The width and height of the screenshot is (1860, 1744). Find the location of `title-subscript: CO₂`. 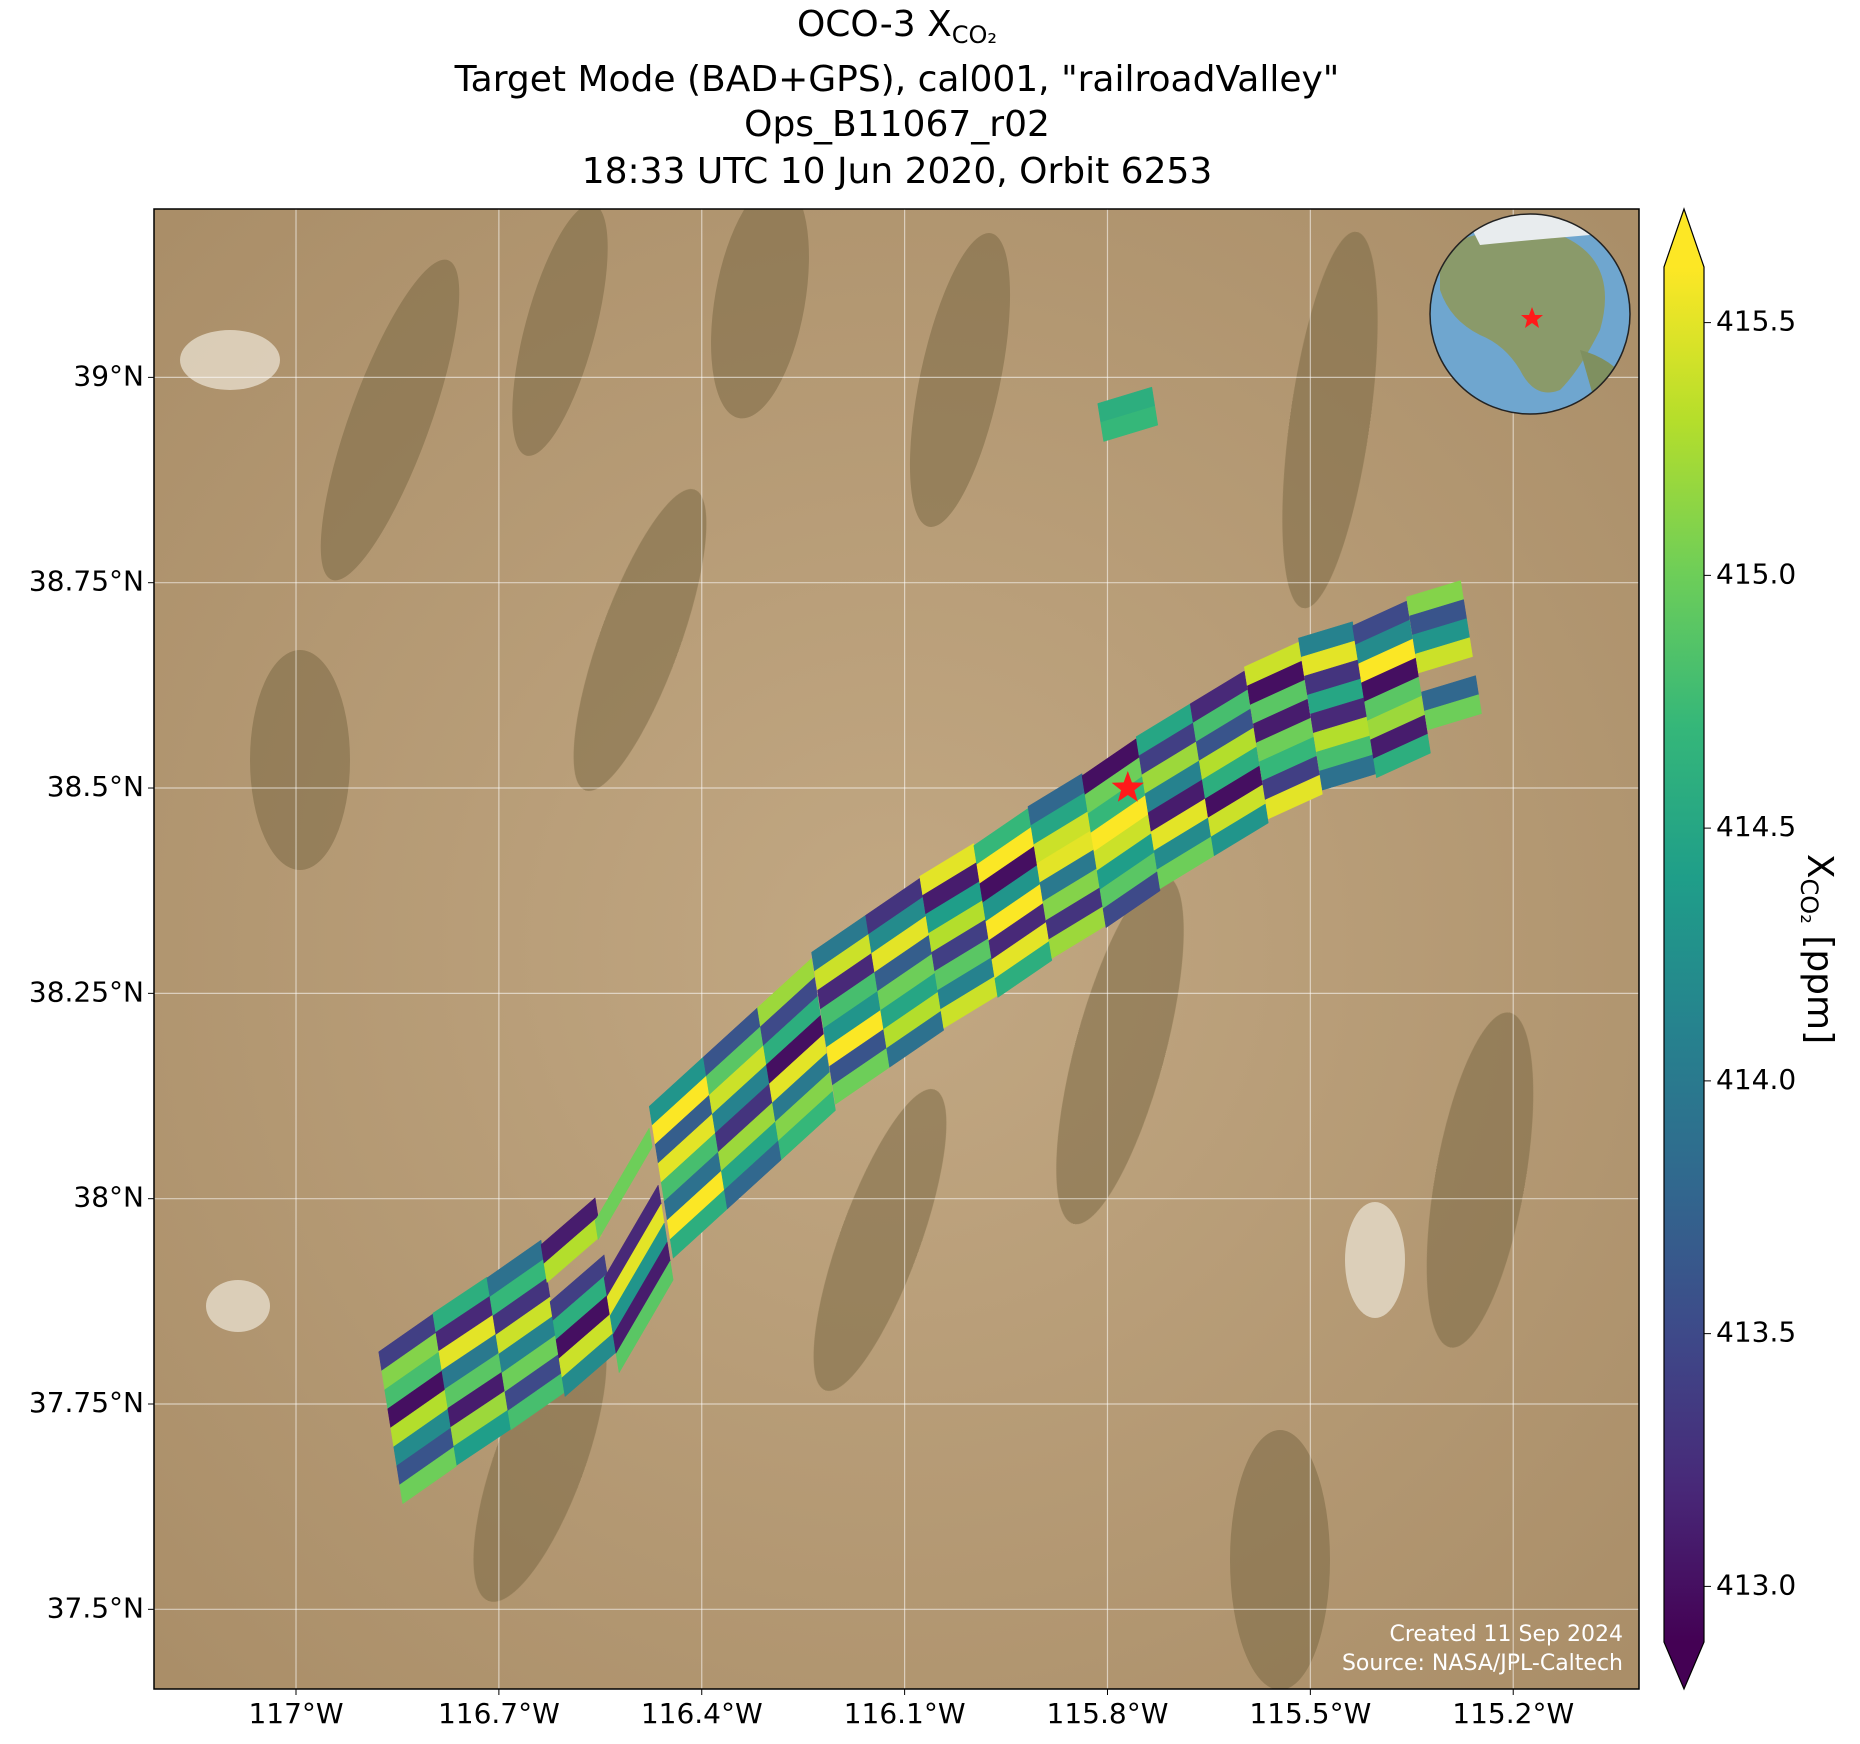

title-subscript: CO₂ is located at coordinates (974, 35).